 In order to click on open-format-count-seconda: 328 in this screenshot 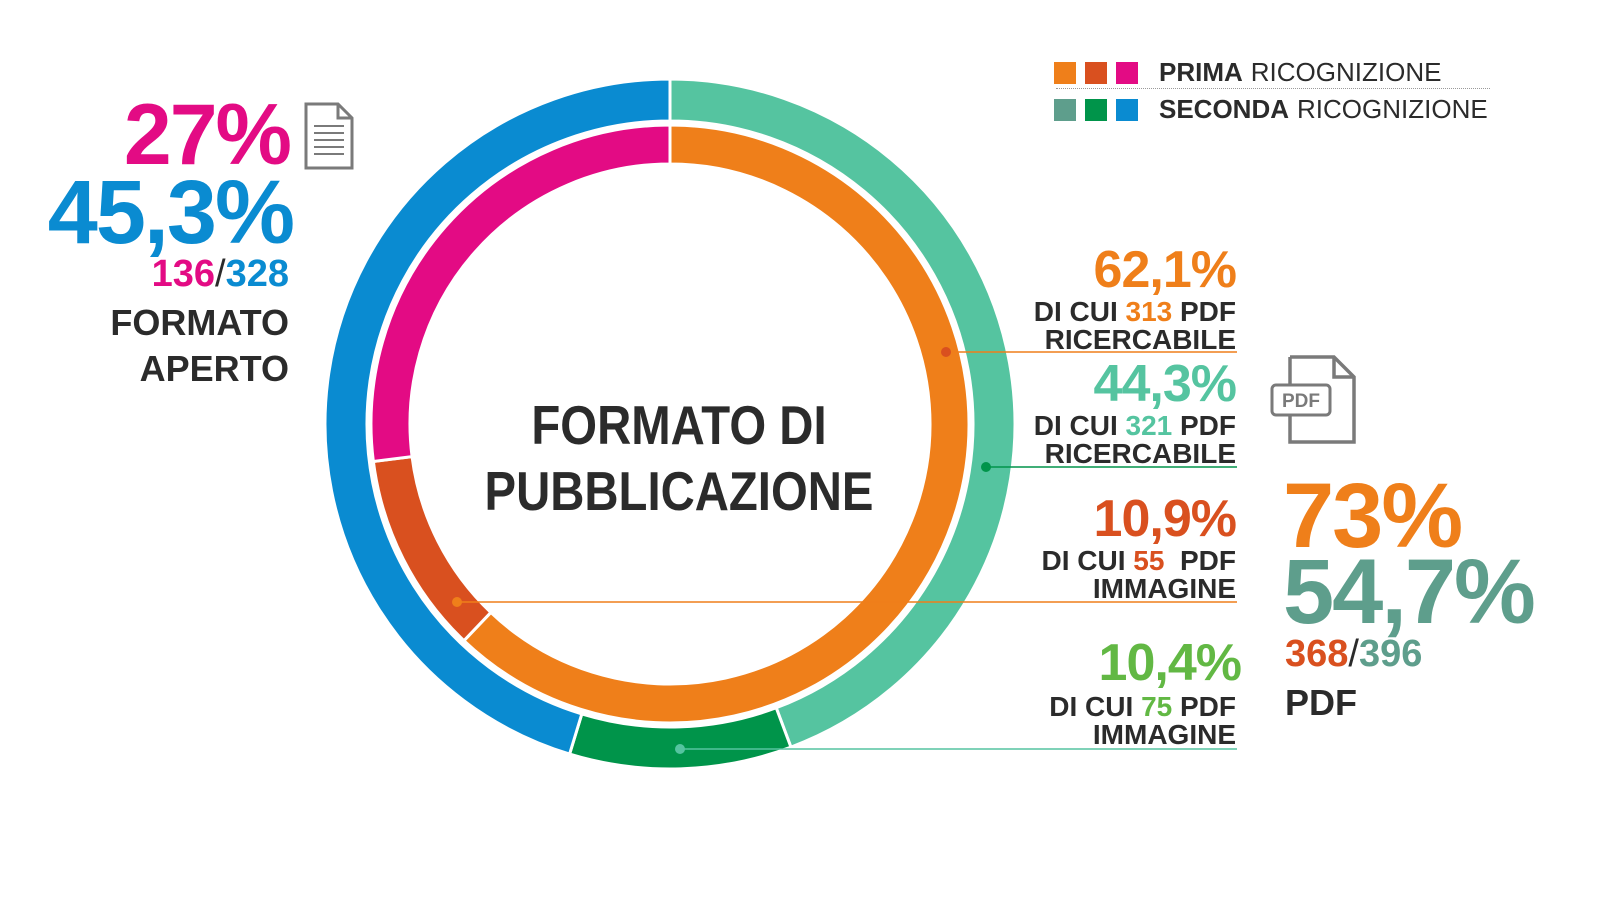, I will do `click(257, 274)`.